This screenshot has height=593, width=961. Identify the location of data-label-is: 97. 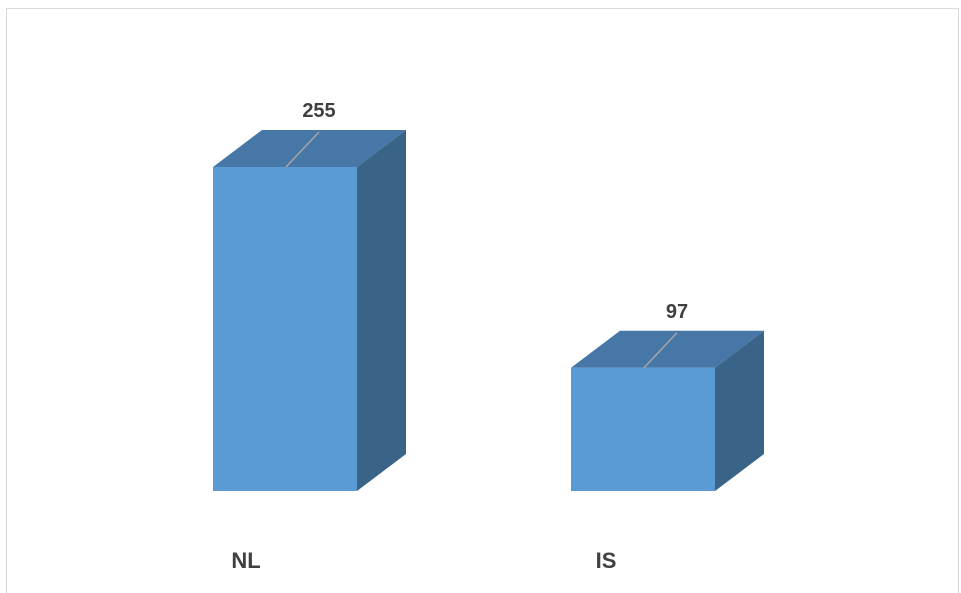
(677, 312).